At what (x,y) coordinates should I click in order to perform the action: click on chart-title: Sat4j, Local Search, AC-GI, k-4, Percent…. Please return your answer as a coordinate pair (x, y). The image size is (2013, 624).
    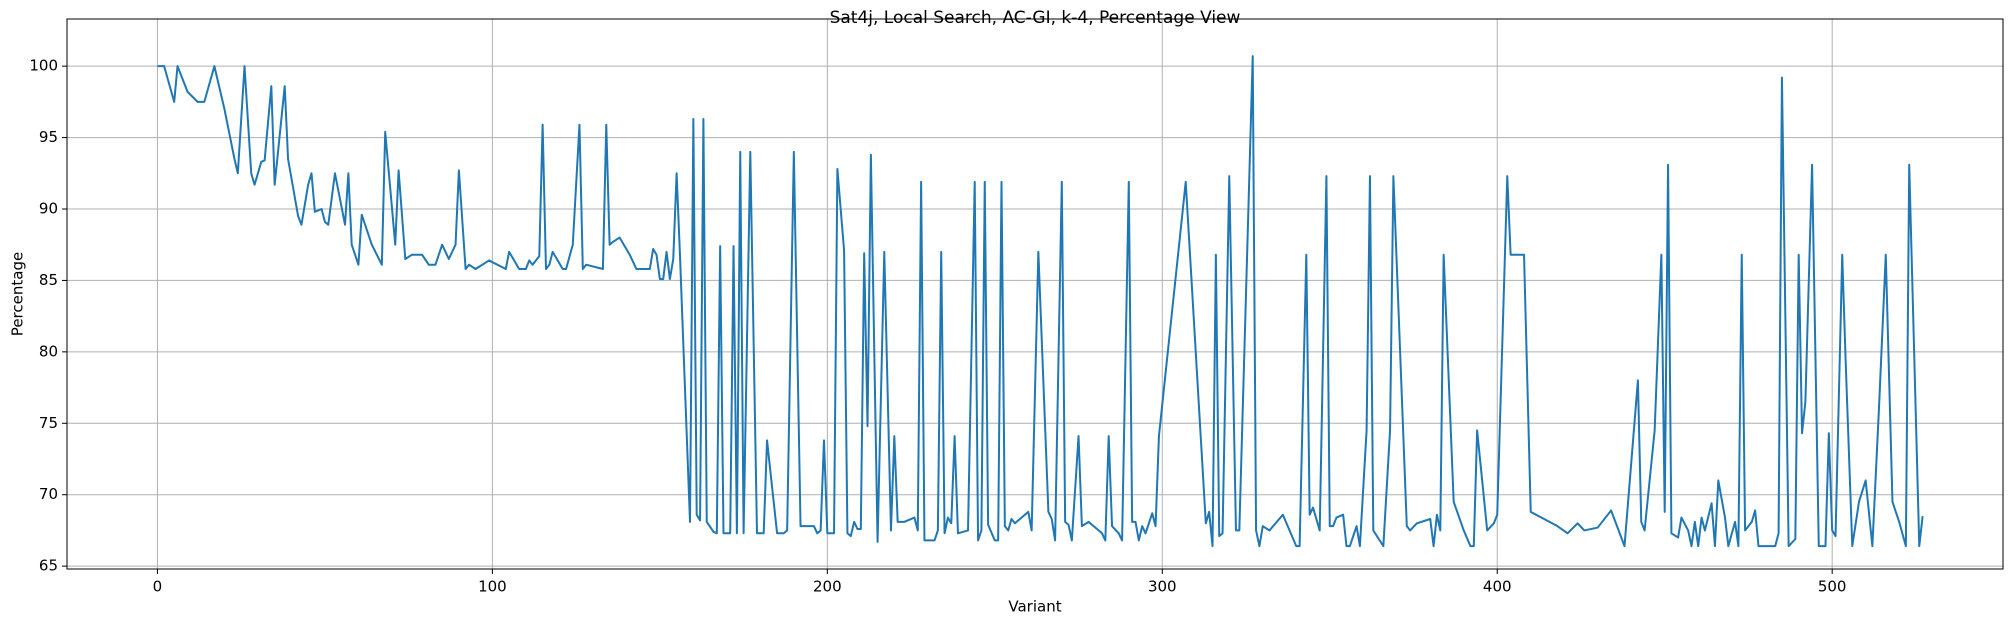
    Looking at the image, I should click on (1035, 18).